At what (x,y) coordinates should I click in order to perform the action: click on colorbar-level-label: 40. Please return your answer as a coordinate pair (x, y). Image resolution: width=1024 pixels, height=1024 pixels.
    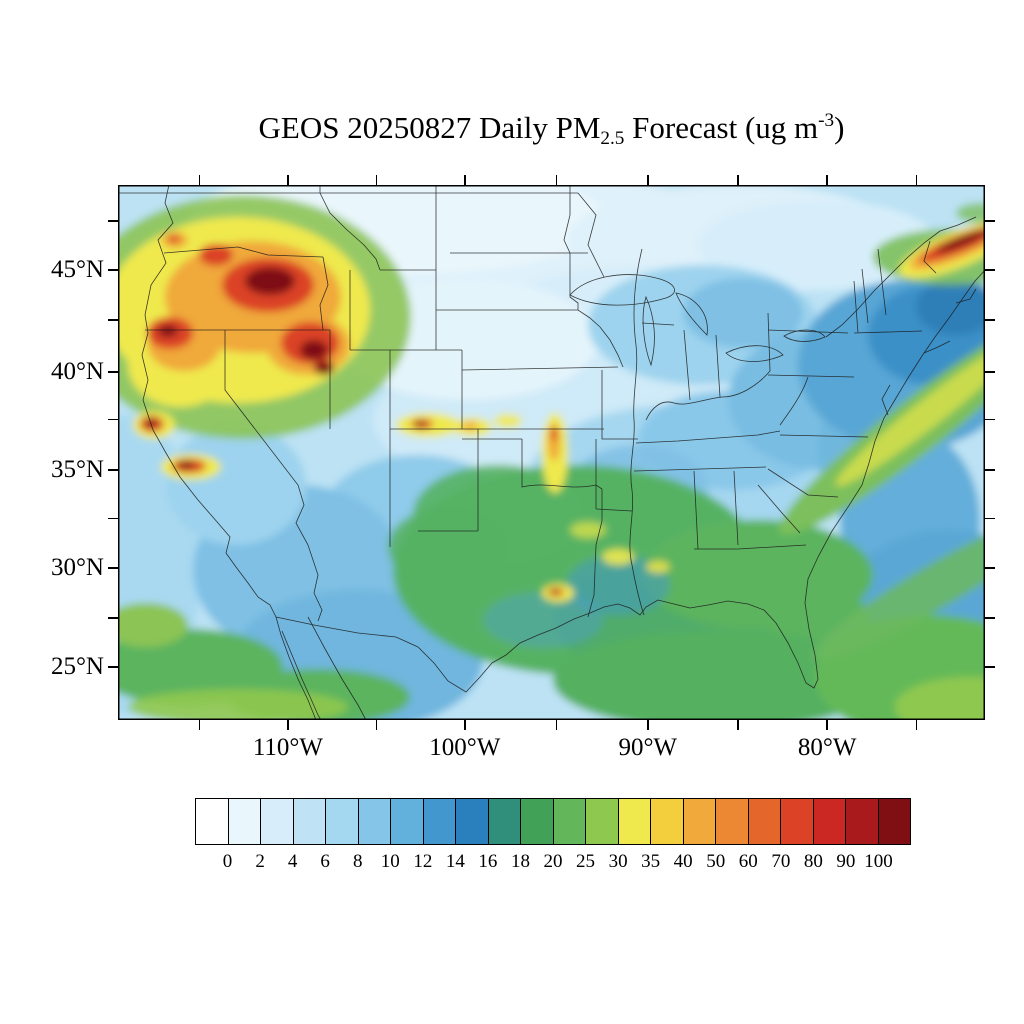
    Looking at the image, I should click on (683, 861).